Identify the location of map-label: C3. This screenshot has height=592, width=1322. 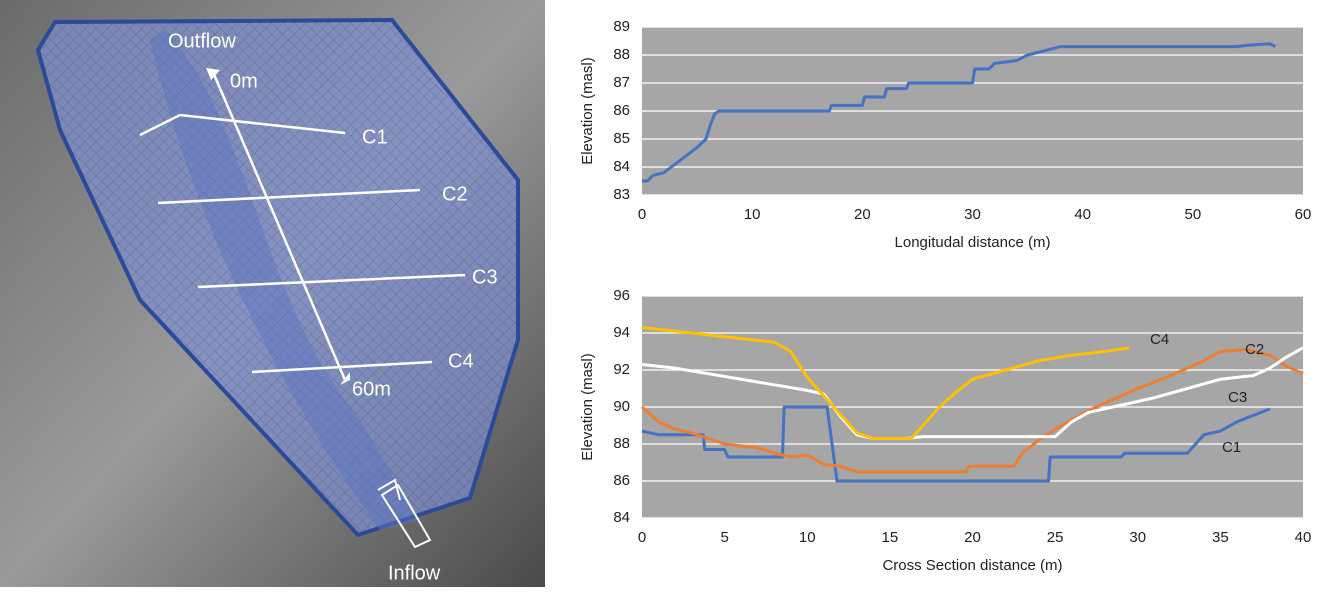
(485, 277).